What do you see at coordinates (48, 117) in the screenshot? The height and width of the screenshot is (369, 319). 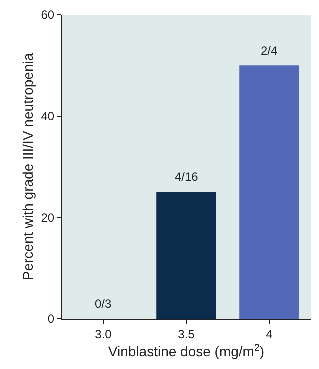 I see `y-tick-label: 40` at bounding box center [48, 117].